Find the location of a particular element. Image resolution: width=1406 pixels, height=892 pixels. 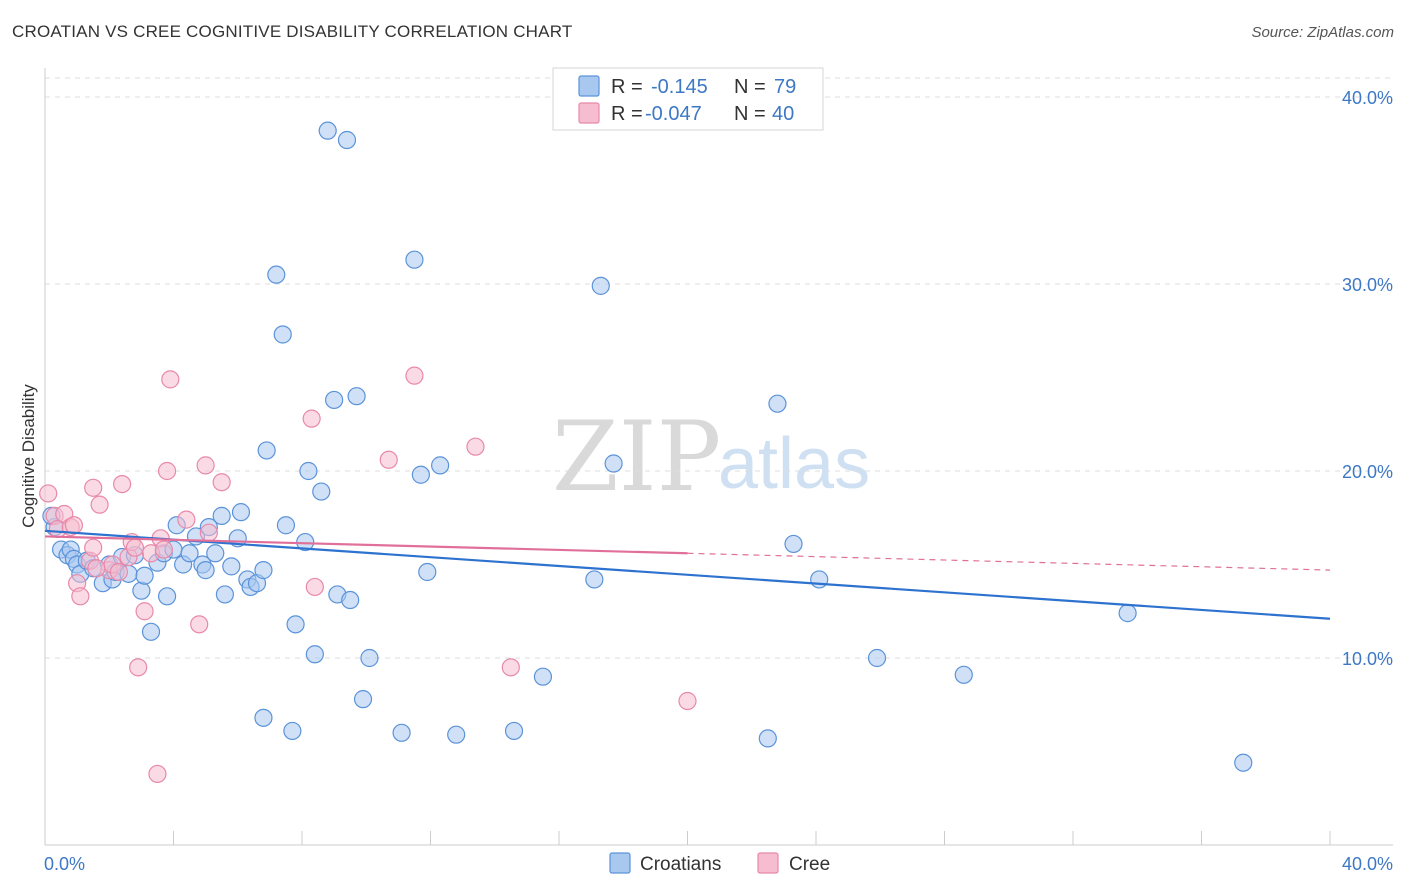

legend-box: R = -0.145 N = 79 R = -0.047 N = 40 is located at coordinates (688, 99).